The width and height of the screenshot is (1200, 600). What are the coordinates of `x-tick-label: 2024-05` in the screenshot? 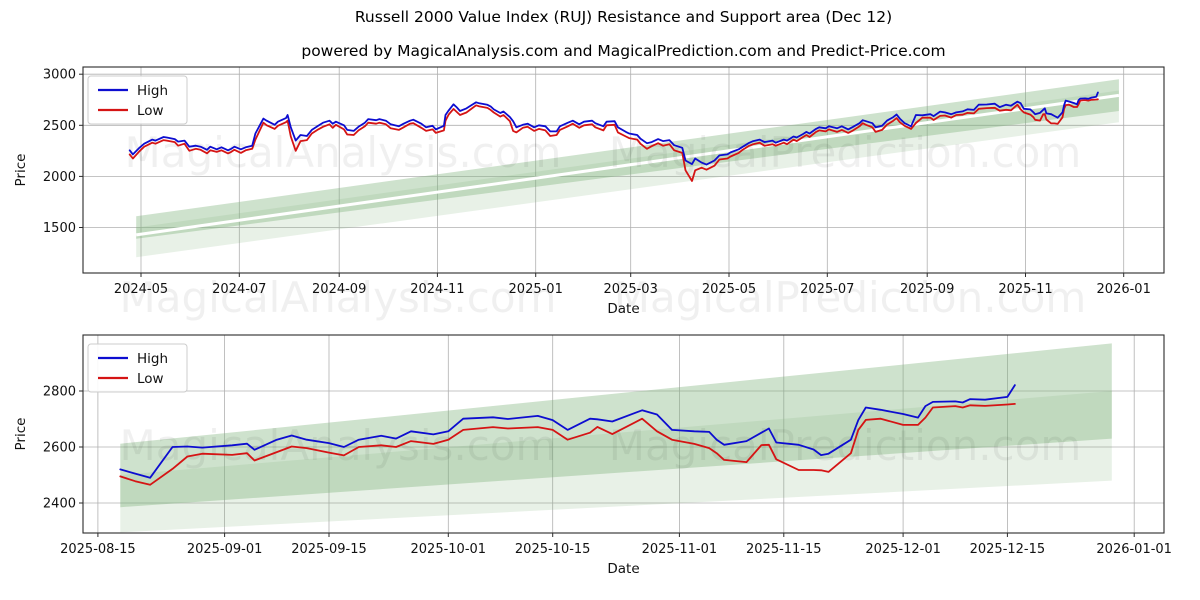 It's located at (141, 289).